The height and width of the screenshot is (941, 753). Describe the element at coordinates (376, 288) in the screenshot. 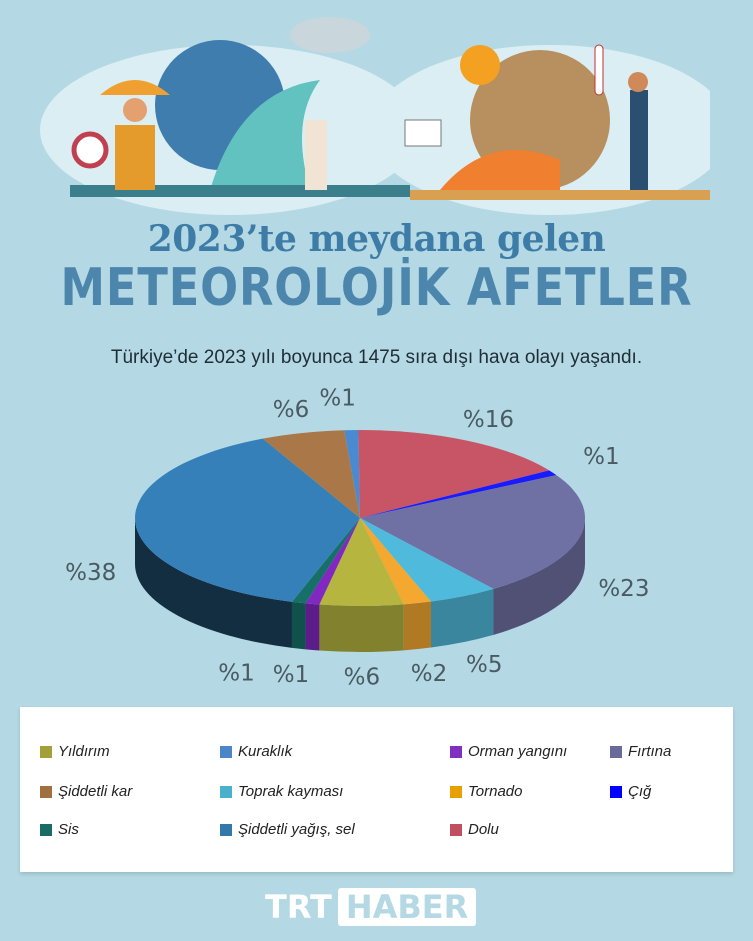

I see `title-line-2: METEOROLOJİK AFETLER` at that location.